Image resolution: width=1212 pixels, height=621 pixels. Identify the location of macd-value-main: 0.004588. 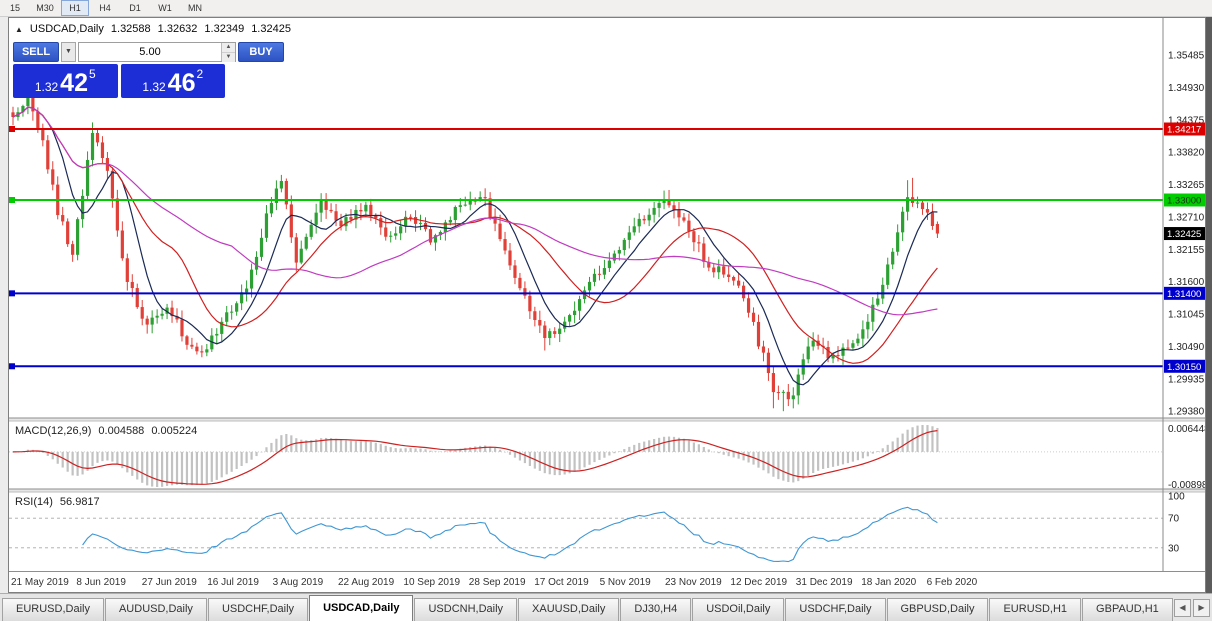
(121, 431).